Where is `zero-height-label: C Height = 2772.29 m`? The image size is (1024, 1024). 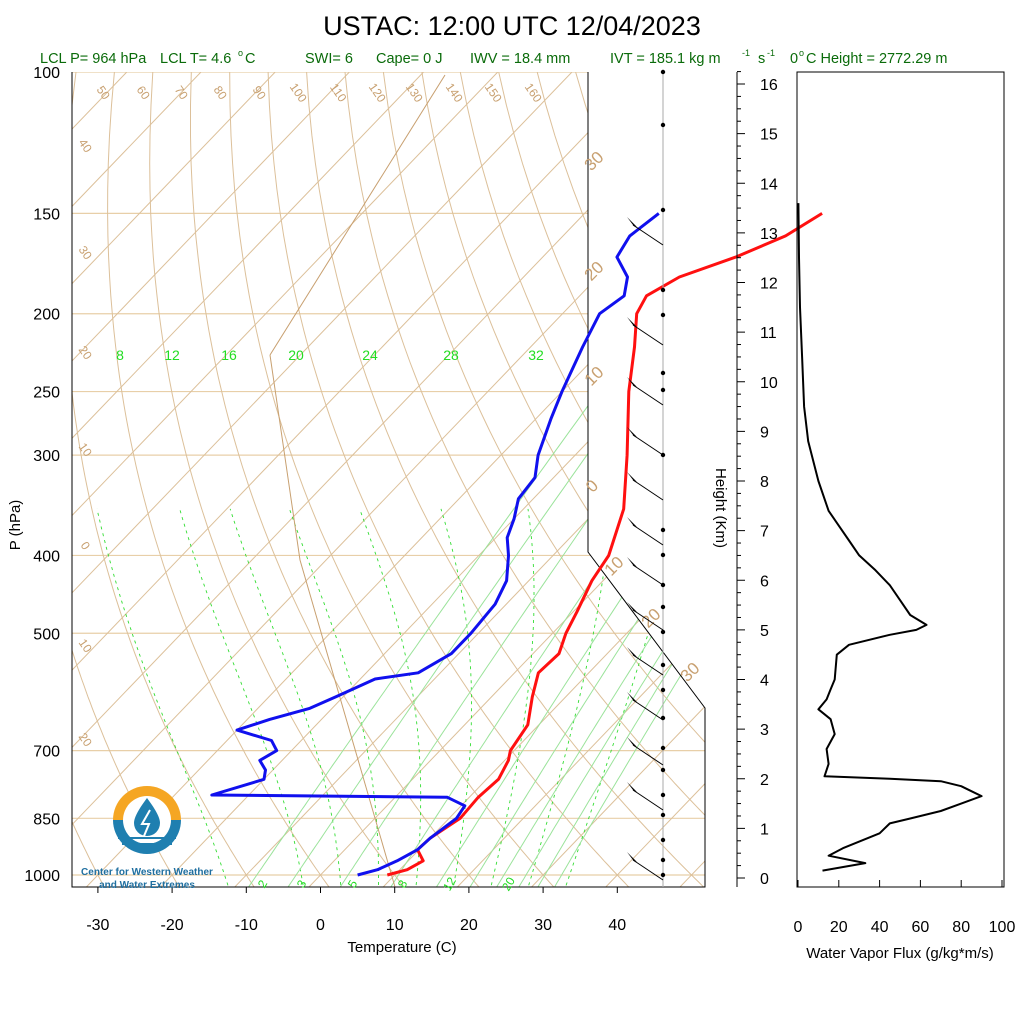 zero-height-label: C Height = 2772.29 m is located at coordinates (876, 59).